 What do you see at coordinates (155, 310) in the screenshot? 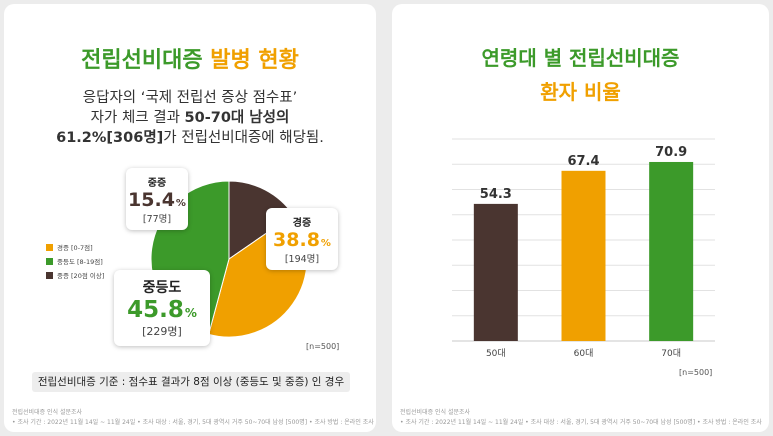
I see `callout-moderate-value: 45.8` at bounding box center [155, 310].